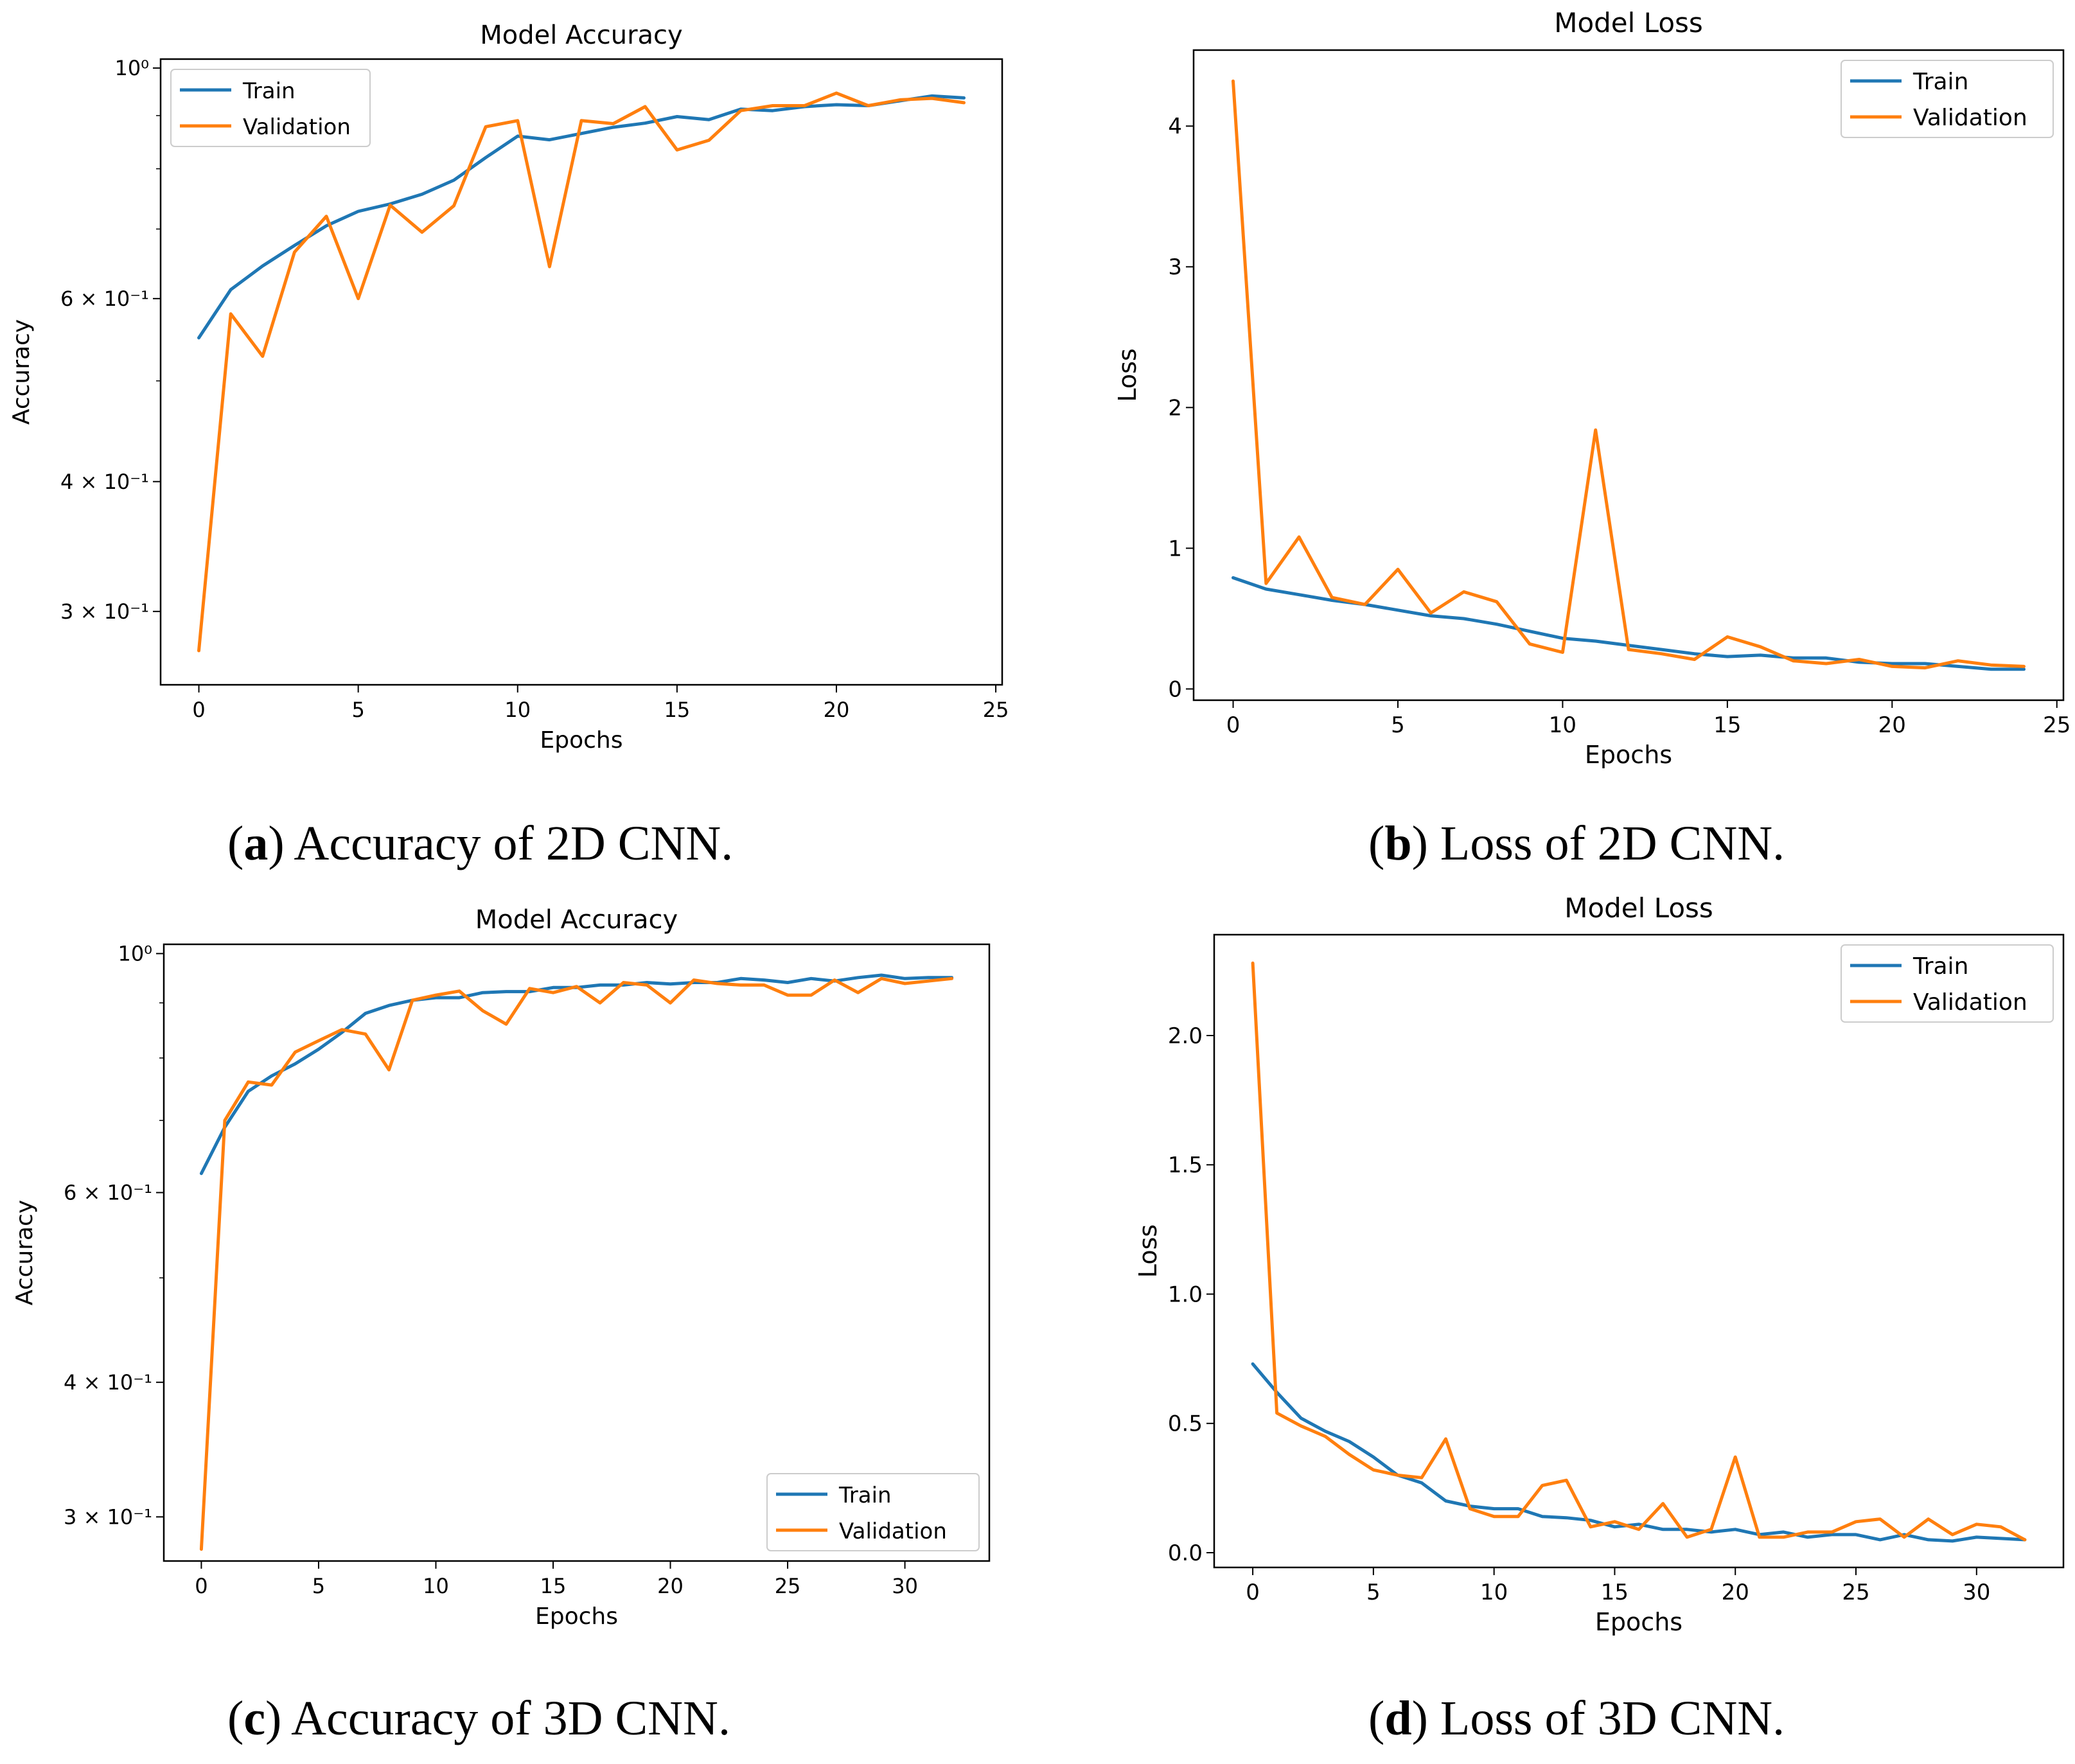 This screenshot has height=1764, width=2075. I want to click on y-tick-label: 1.0, so click(1185, 1294).